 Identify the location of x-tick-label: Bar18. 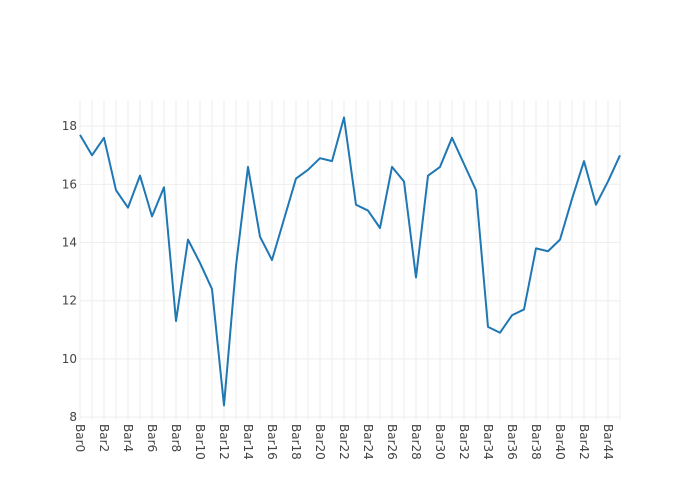
(296, 442).